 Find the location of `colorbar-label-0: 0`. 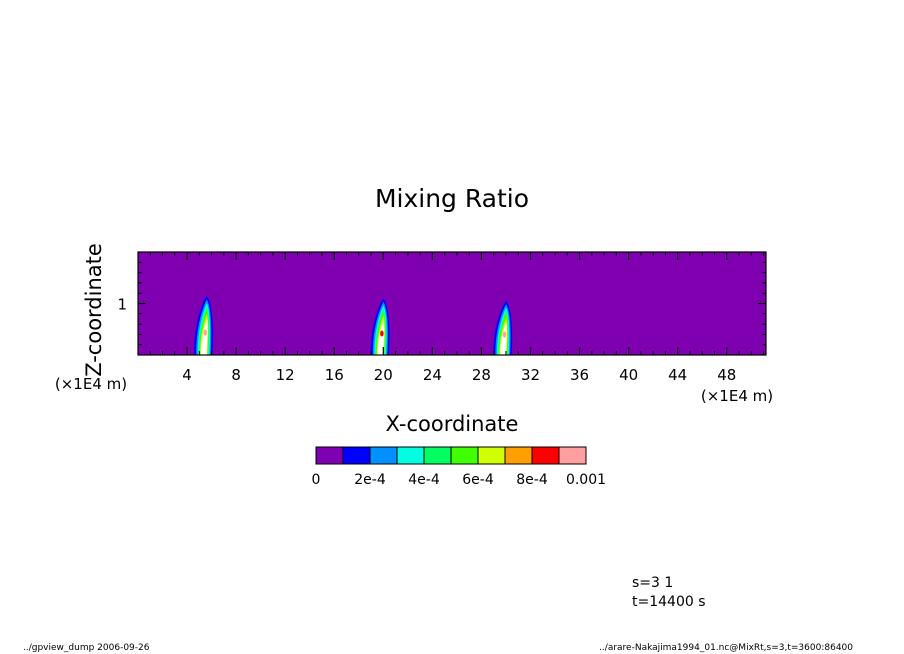

colorbar-label-0: 0 is located at coordinates (316, 480).